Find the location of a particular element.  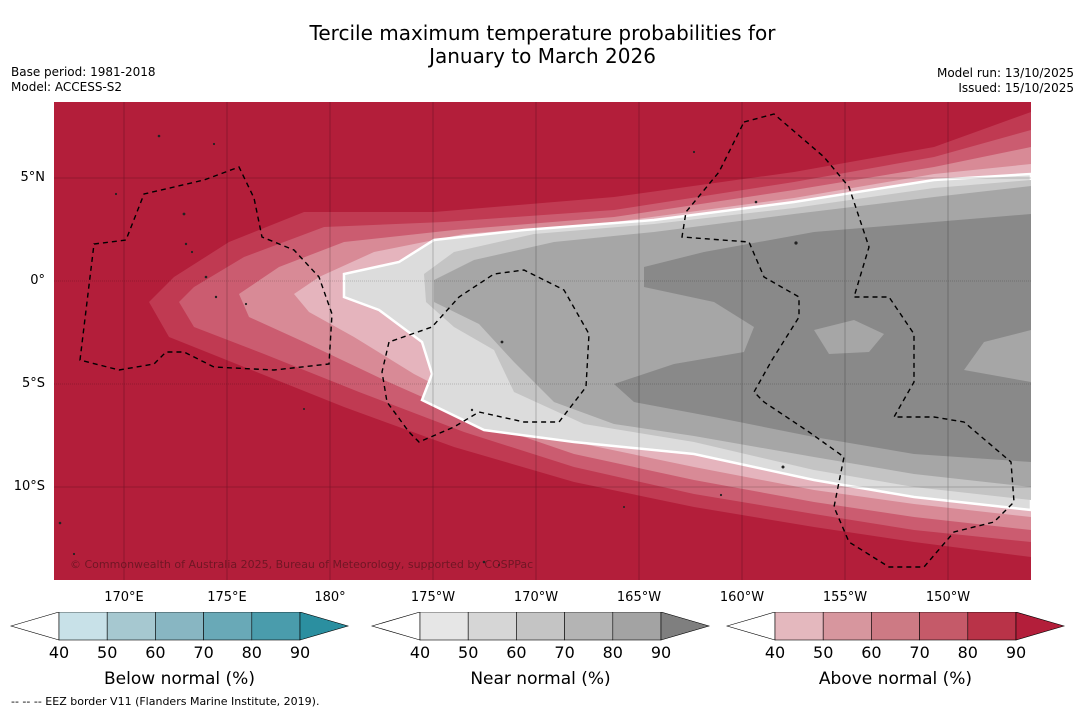

lat-label: 5°N is located at coordinates (33, 177).